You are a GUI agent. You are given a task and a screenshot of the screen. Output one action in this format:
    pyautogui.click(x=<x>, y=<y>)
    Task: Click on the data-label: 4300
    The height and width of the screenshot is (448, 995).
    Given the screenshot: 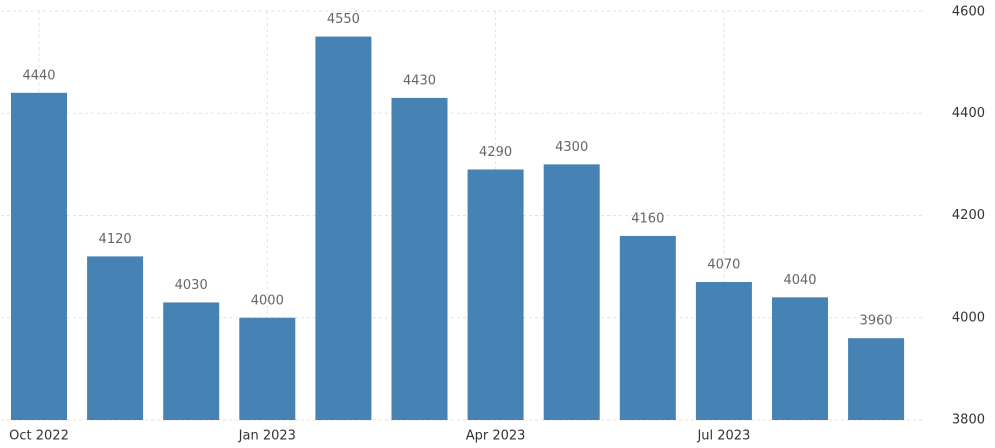 What is the action you would take?
    pyautogui.click(x=571, y=147)
    